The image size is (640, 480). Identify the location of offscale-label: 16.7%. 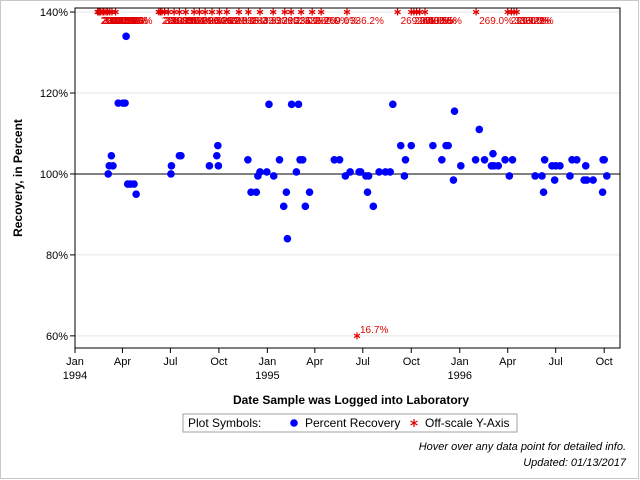
(374, 330).